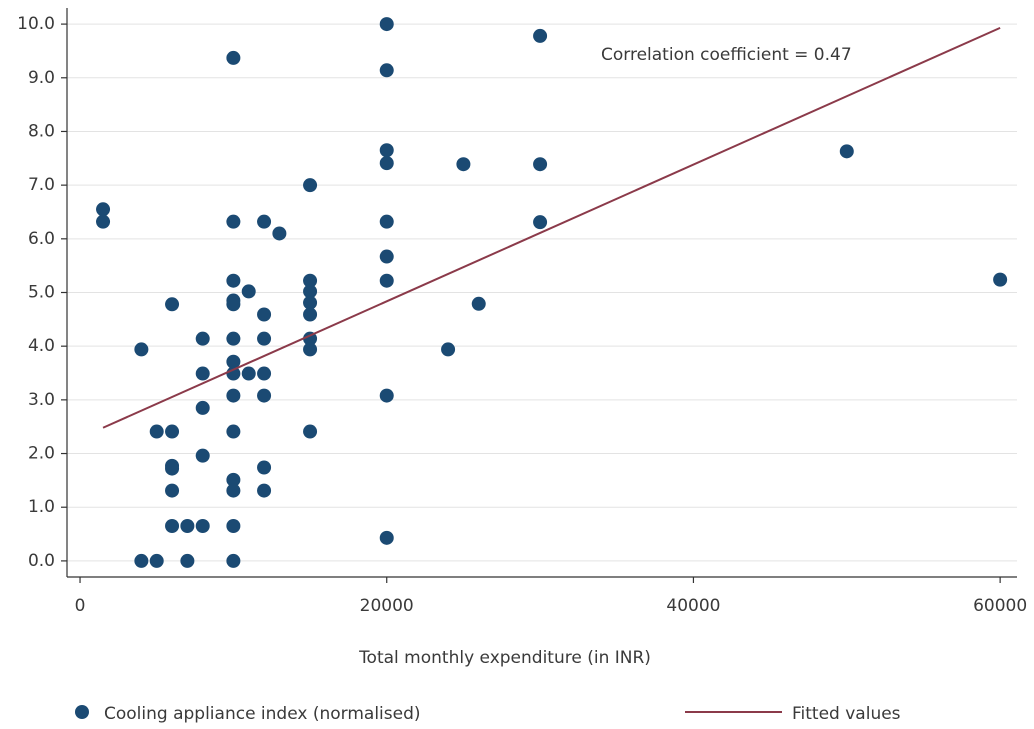  What do you see at coordinates (41, 561) in the screenshot?
I see `y-tick-label: 0.0` at bounding box center [41, 561].